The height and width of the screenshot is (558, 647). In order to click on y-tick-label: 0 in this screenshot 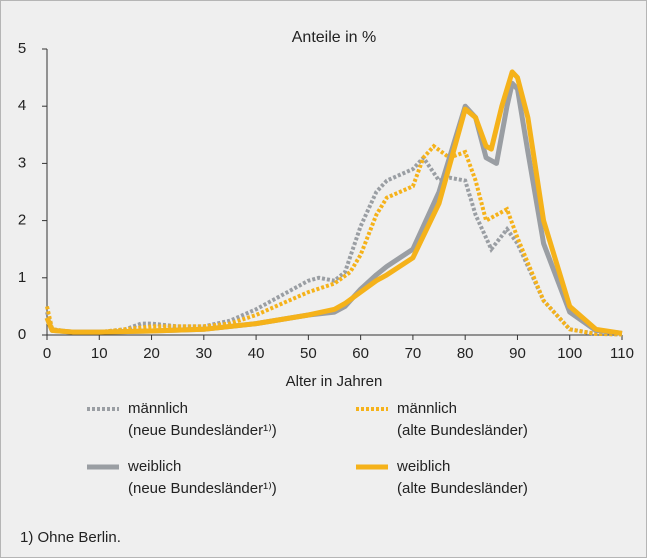, I will do `click(22, 334)`.